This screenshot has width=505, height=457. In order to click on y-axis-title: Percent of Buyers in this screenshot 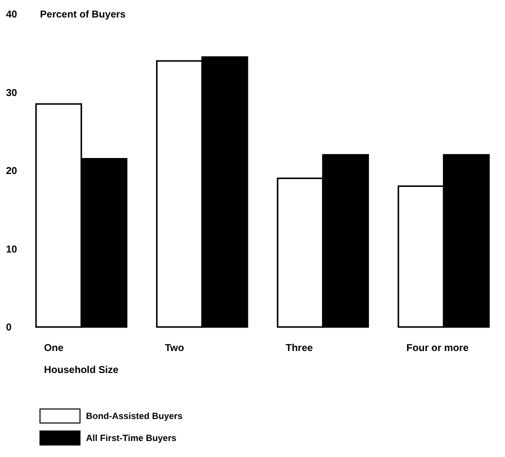, I will do `click(83, 15)`.